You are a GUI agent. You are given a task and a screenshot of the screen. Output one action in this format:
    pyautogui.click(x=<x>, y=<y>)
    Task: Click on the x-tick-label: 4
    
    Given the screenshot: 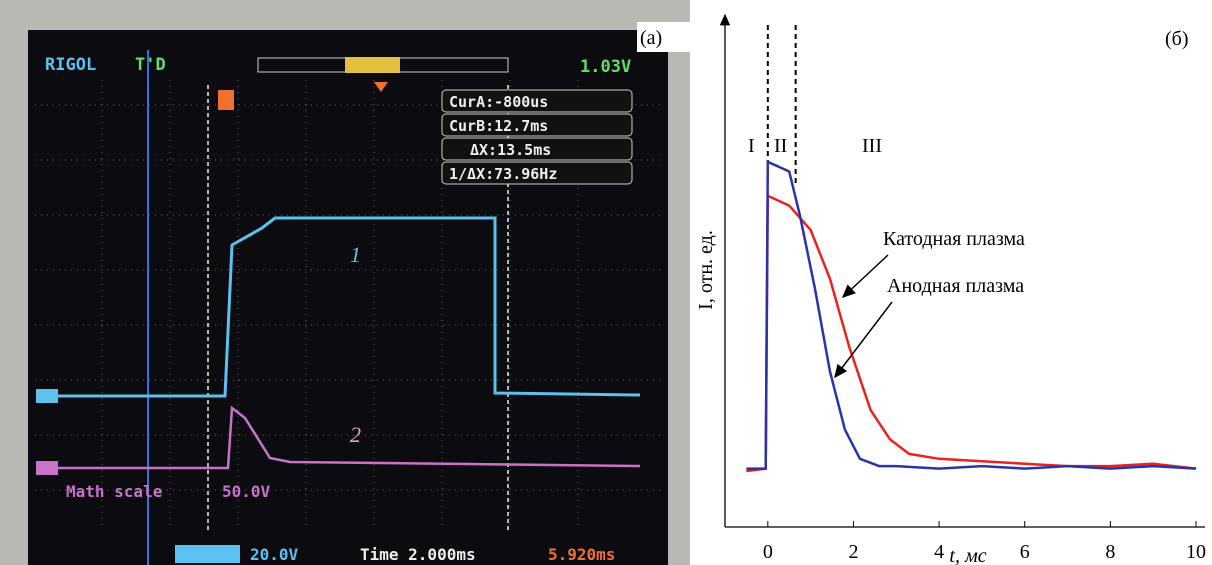 What is the action you would take?
    pyautogui.click(x=939, y=552)
    